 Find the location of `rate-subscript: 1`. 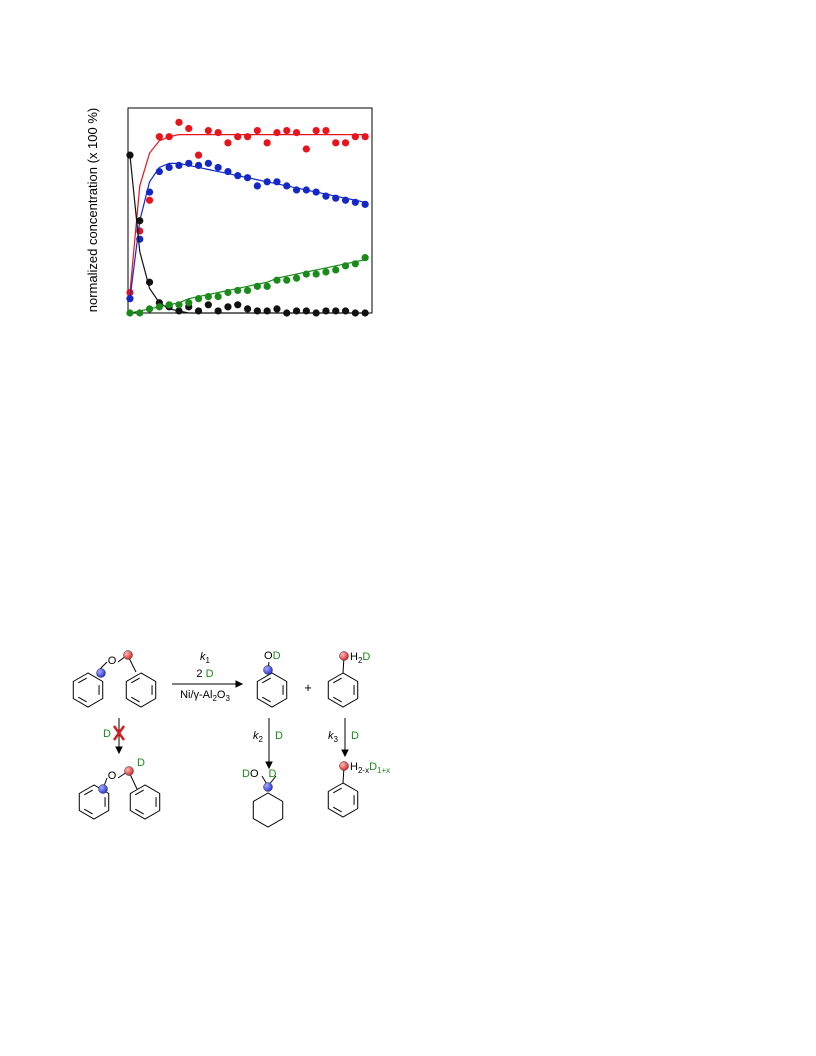

rate-subscript: 1 is located at coordinates (208, 660).